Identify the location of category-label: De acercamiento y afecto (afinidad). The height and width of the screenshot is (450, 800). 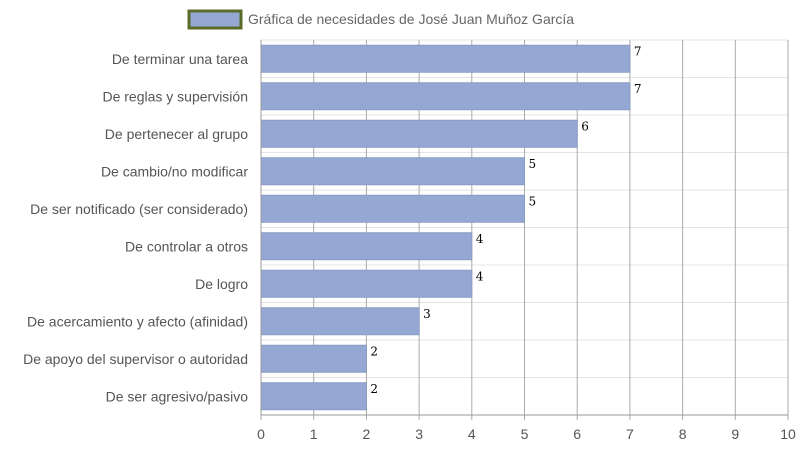
(137, 321).